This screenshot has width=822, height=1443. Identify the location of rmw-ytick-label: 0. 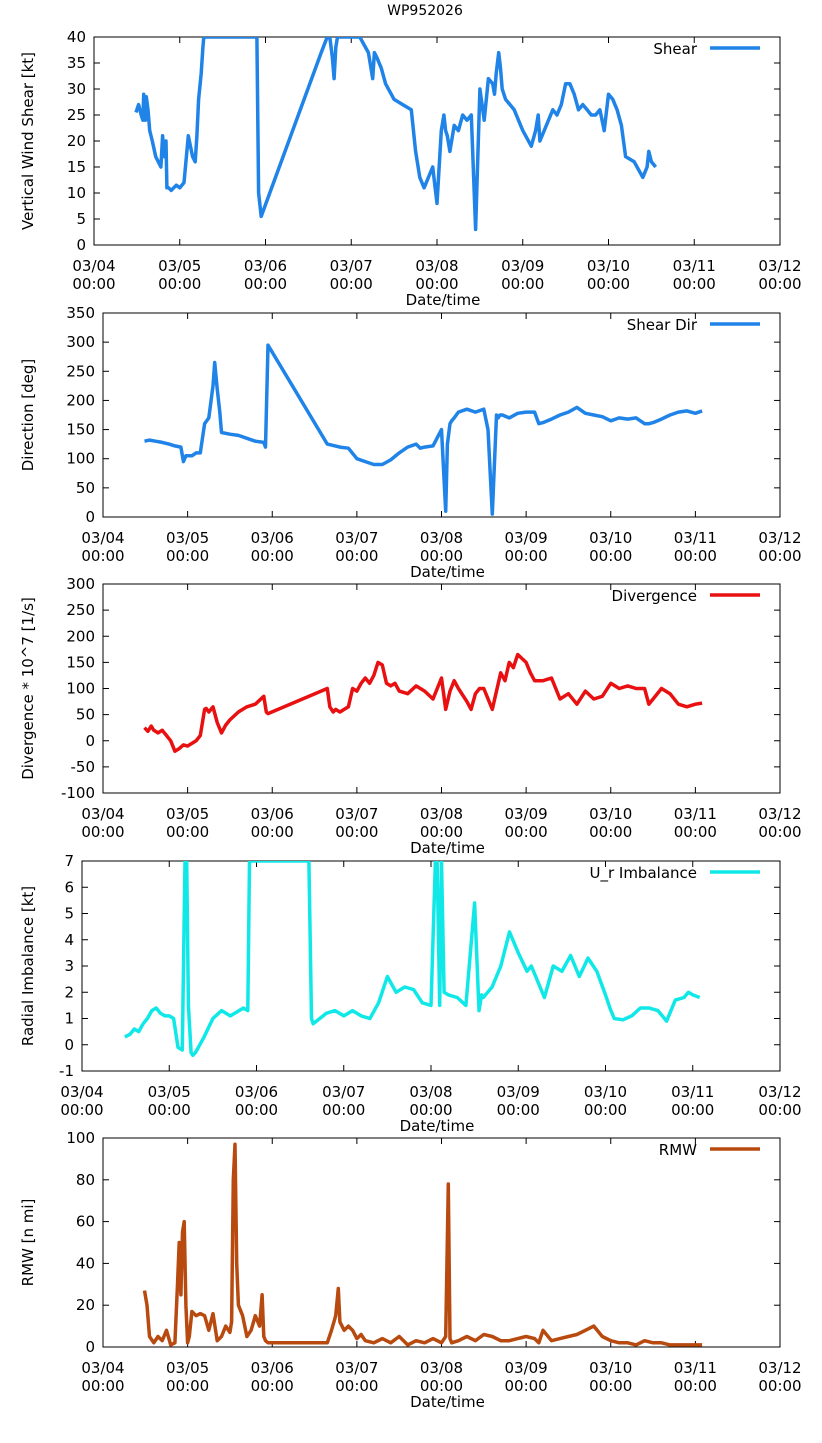
(90, 1347).